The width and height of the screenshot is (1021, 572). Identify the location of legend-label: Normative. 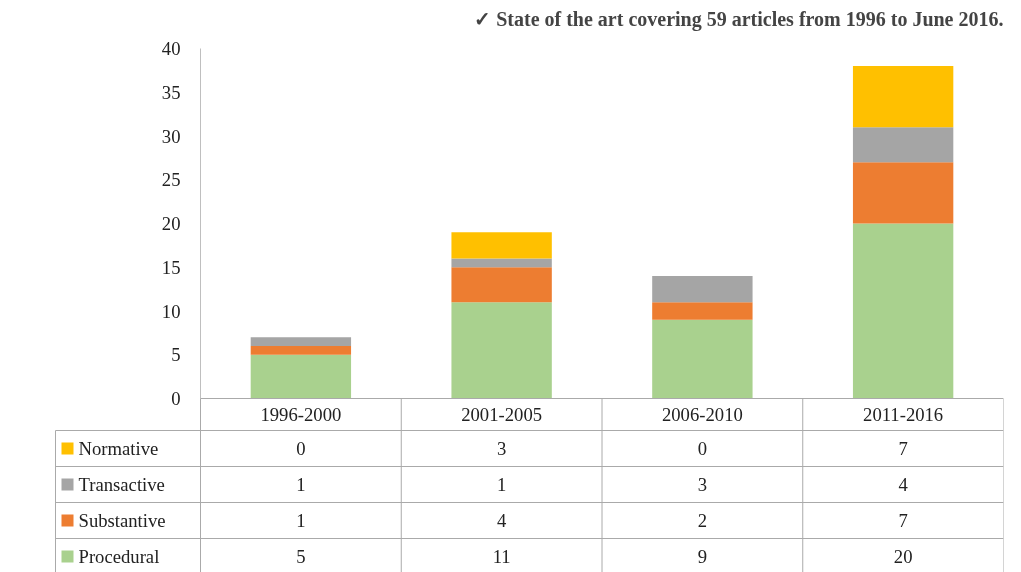
(118, 448).